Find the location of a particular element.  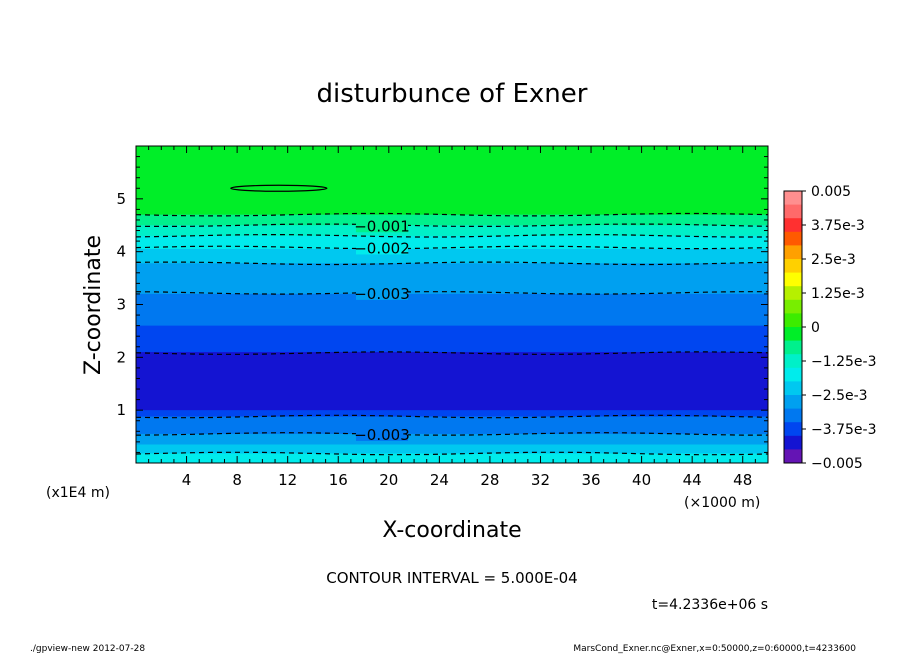

contour-label-8: −0.003 is located at coordinates (382, 435).